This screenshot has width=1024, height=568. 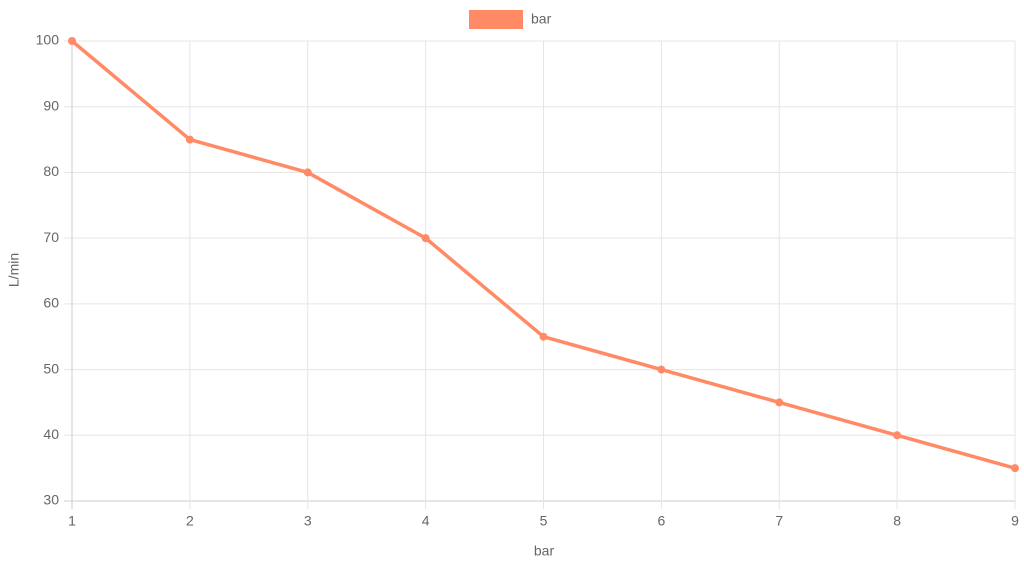 I want to click on y-tick-label: 100, so click(x=48, y=40).